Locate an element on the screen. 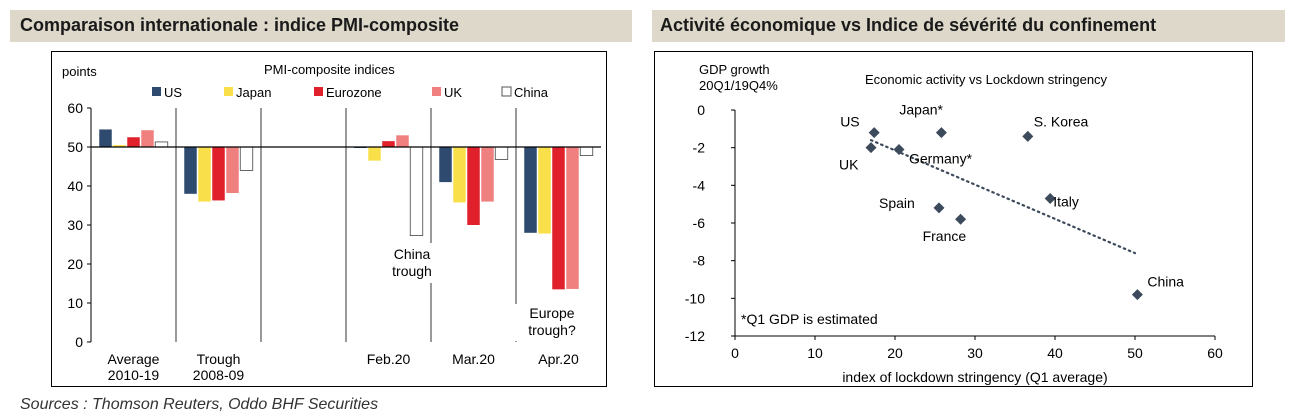 The image size is (1295, 419). category-label: Mar.20 is located at coordinates (473, 359).